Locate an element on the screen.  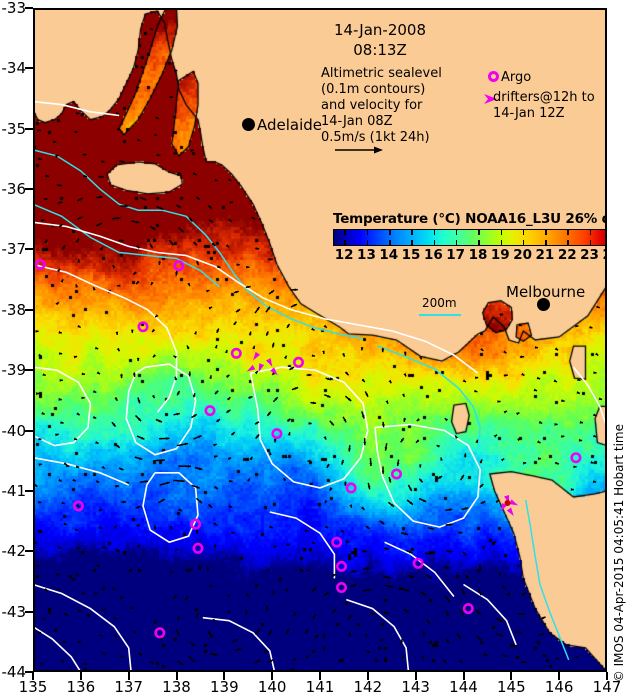
drifter-arrow is located at coordinates (269, 362).